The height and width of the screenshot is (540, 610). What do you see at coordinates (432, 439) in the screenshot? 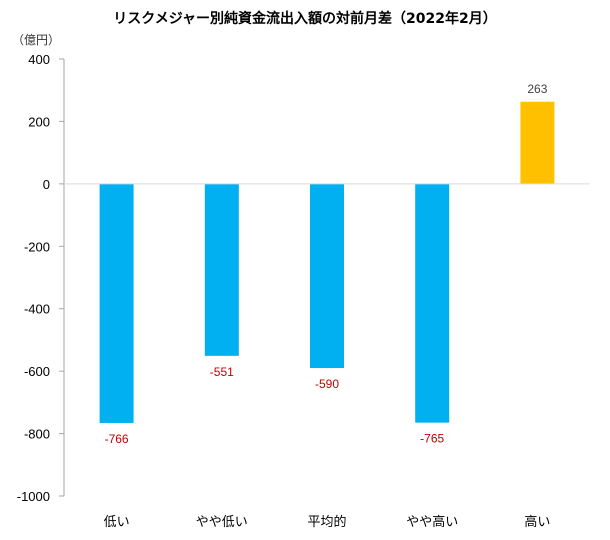
I see `data-label: -765` at bounding box center [432, 439].